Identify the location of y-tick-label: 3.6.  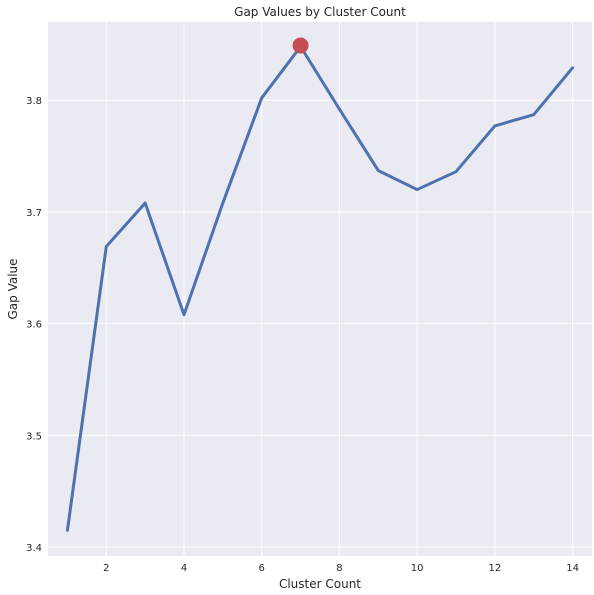
(34, 325).